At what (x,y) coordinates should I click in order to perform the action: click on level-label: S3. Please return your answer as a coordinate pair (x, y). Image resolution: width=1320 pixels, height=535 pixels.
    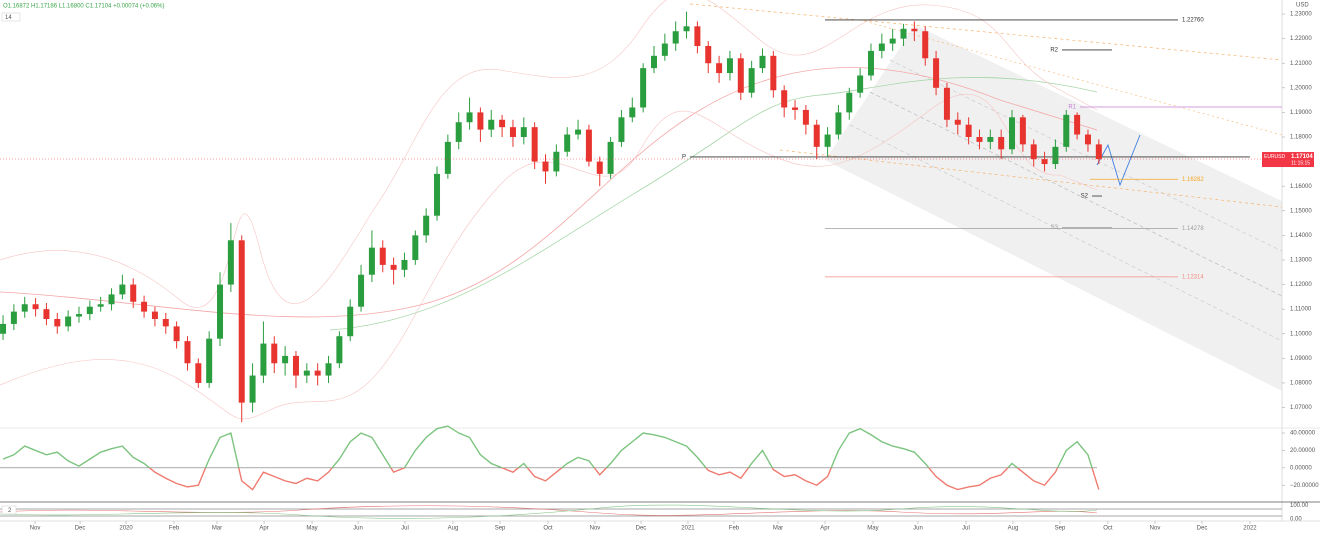
    Looking at the image, I should click on (1055, 228).